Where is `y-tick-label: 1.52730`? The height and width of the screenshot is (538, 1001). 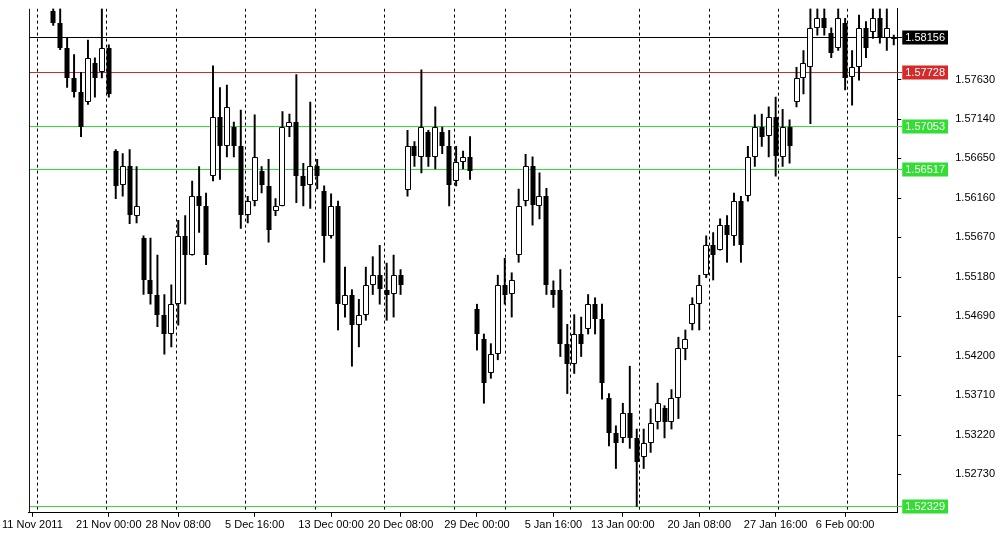
y-tick-label: 1.52730 is located at coordinates (975, 473).